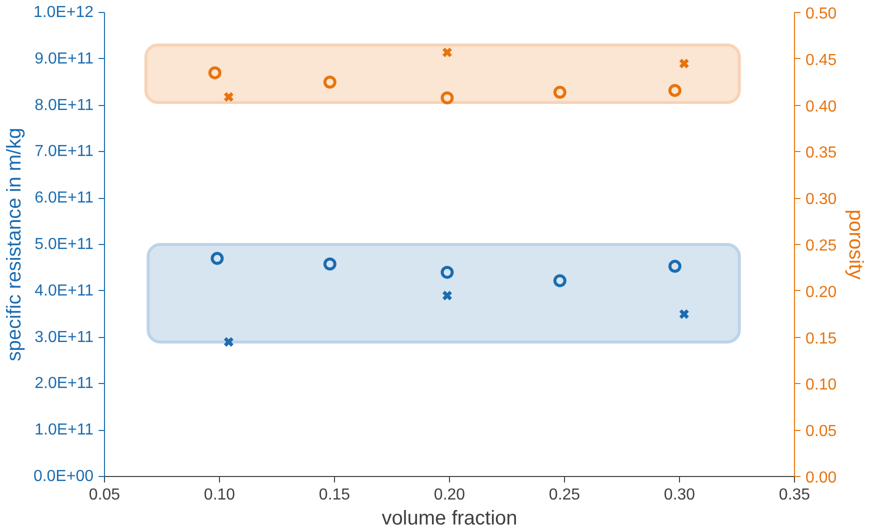  What do you see at coordinates (64, 105) in the screenshot?
I see `y-tick-label: 8.0E+11` at bounding box center [64, 105].